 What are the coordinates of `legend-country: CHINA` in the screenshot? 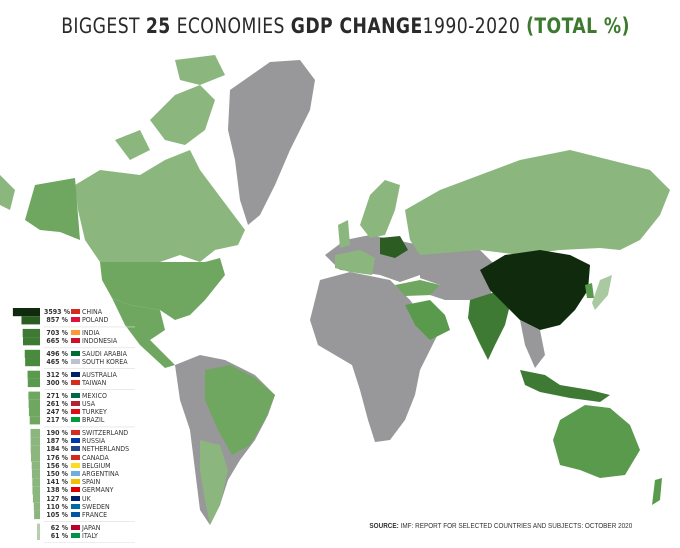 It's located at (92, 312).